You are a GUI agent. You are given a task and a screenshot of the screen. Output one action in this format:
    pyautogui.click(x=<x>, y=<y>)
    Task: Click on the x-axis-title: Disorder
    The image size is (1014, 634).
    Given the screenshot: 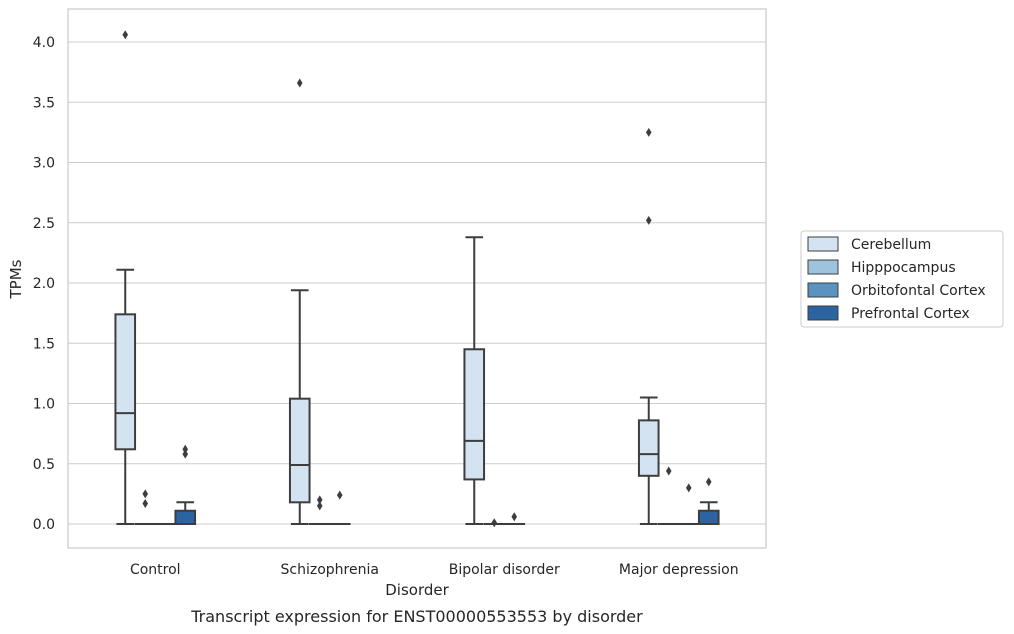 What is the action you would take?
    pyautogui.click(x=417, y=590)
    